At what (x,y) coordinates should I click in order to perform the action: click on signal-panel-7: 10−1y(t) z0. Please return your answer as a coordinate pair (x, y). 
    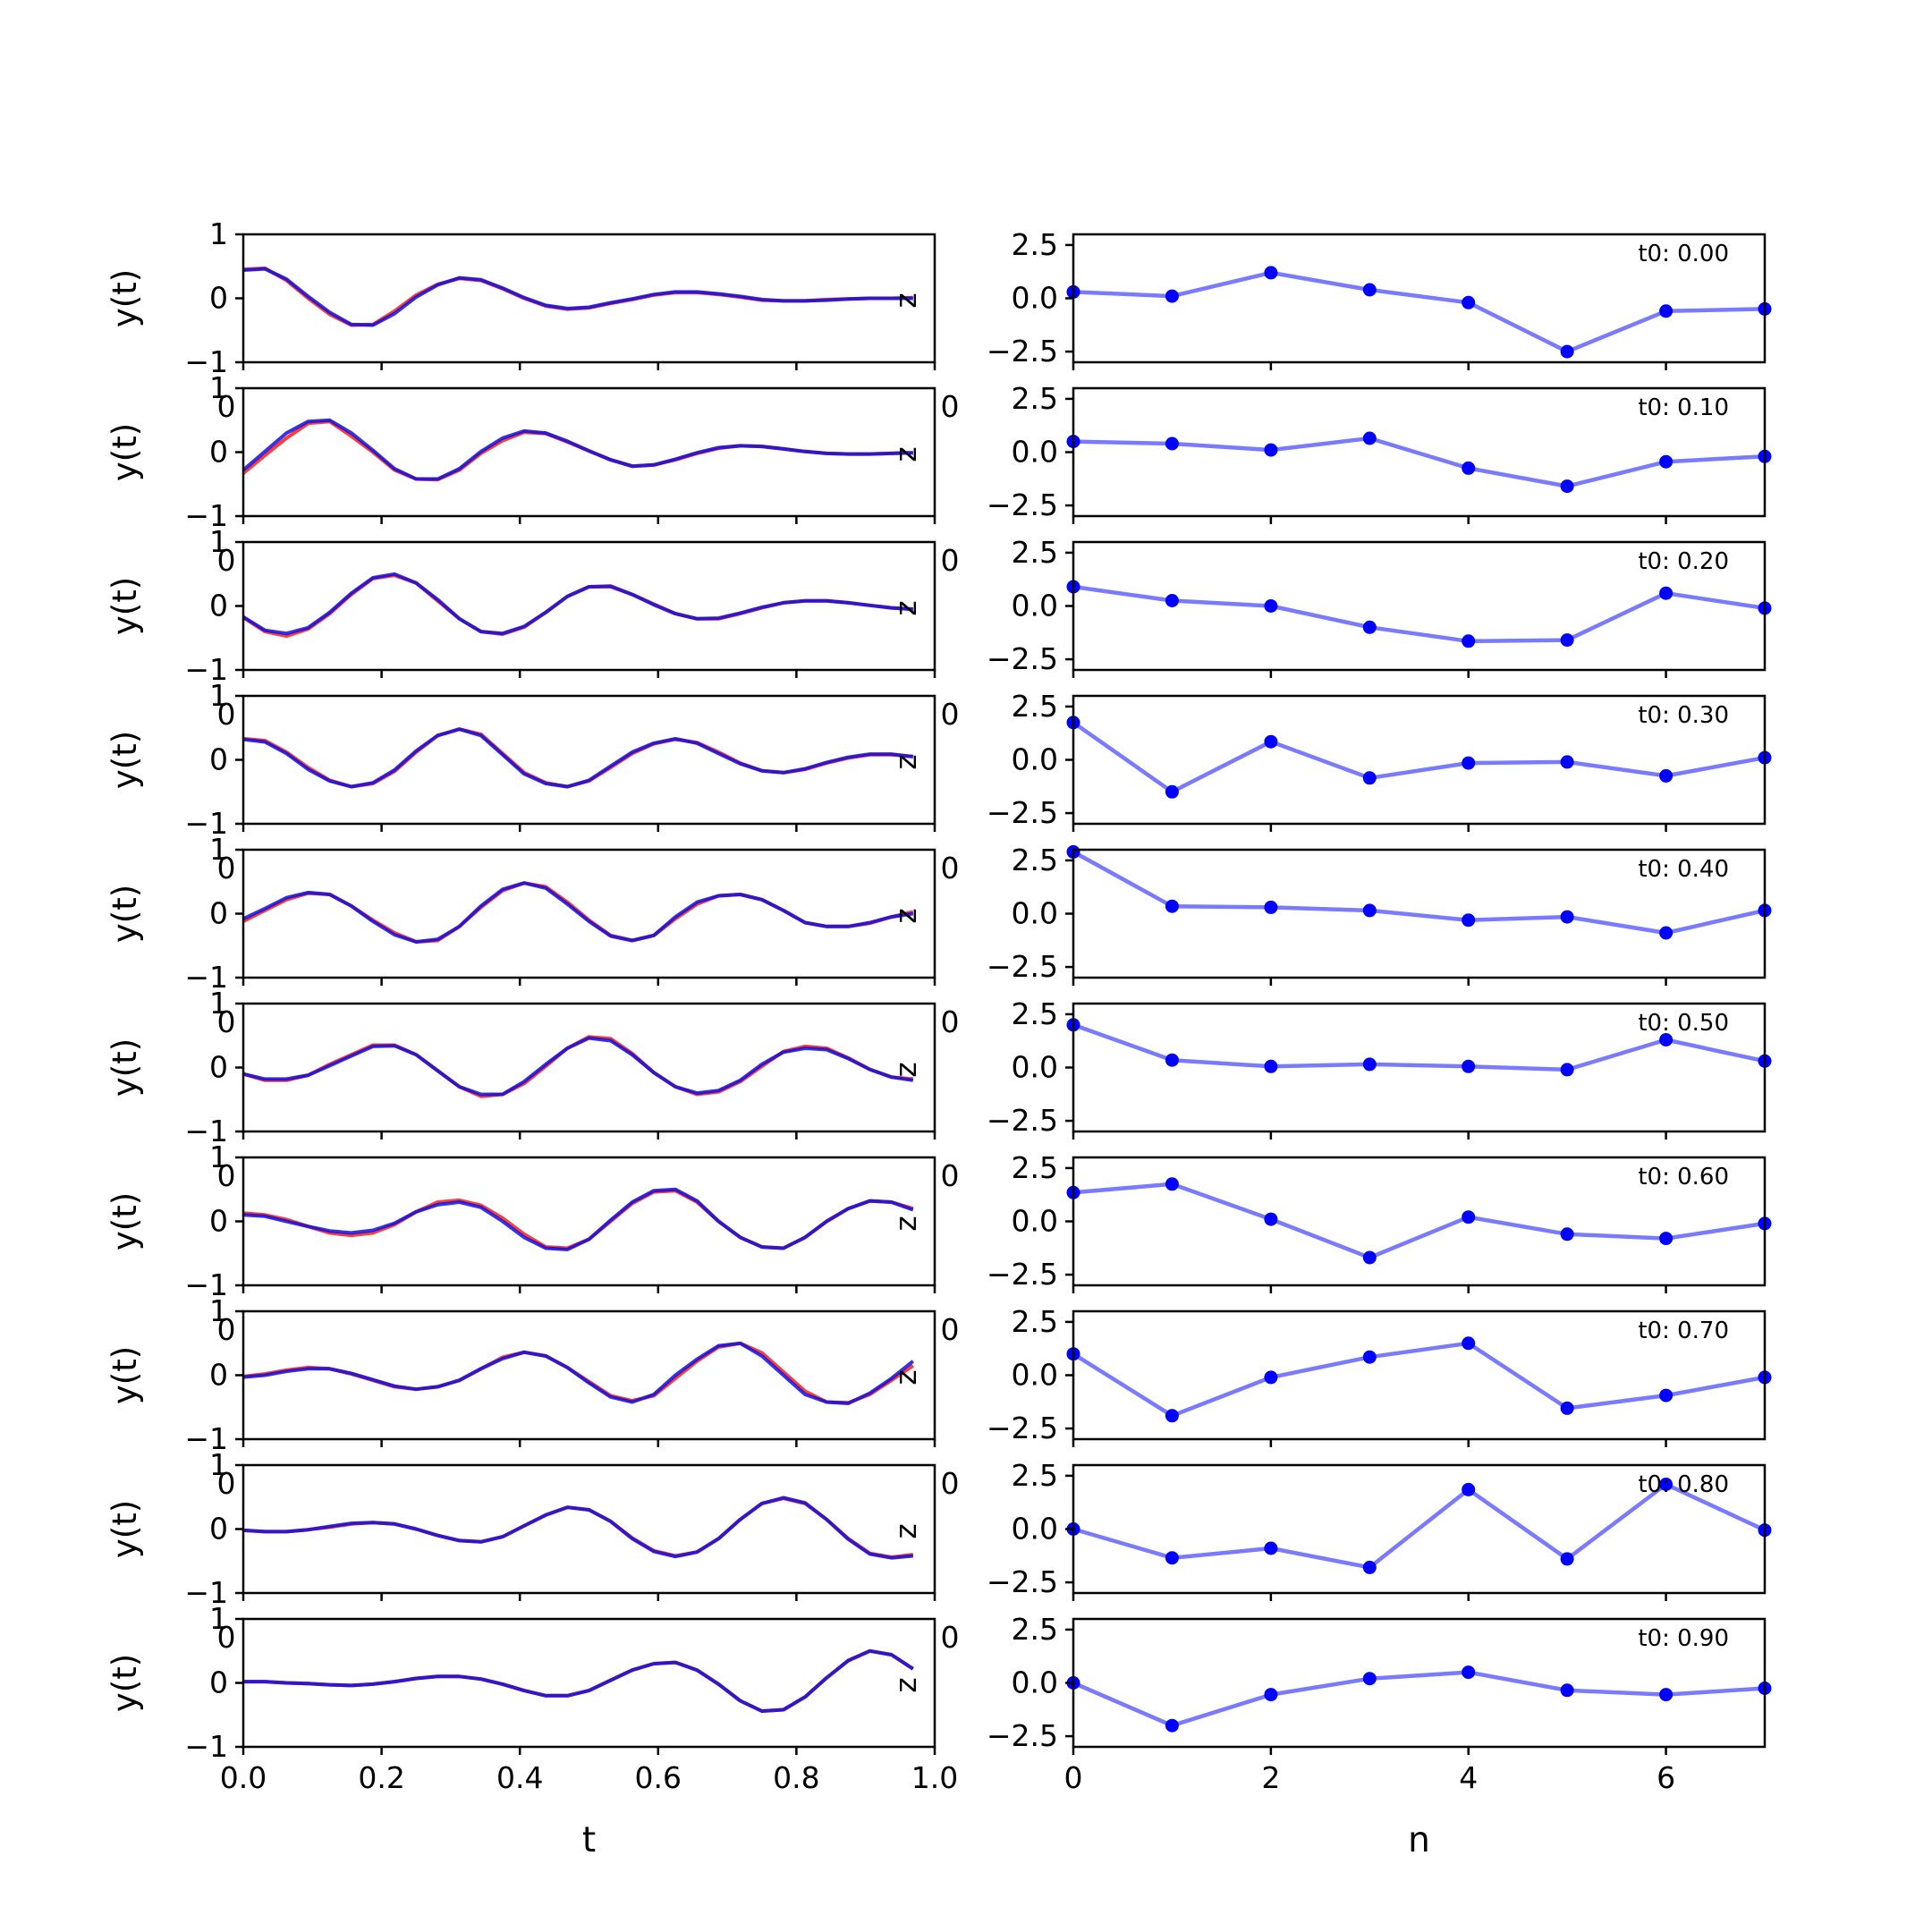
    Looking at the image, I should click on (521, 1221).